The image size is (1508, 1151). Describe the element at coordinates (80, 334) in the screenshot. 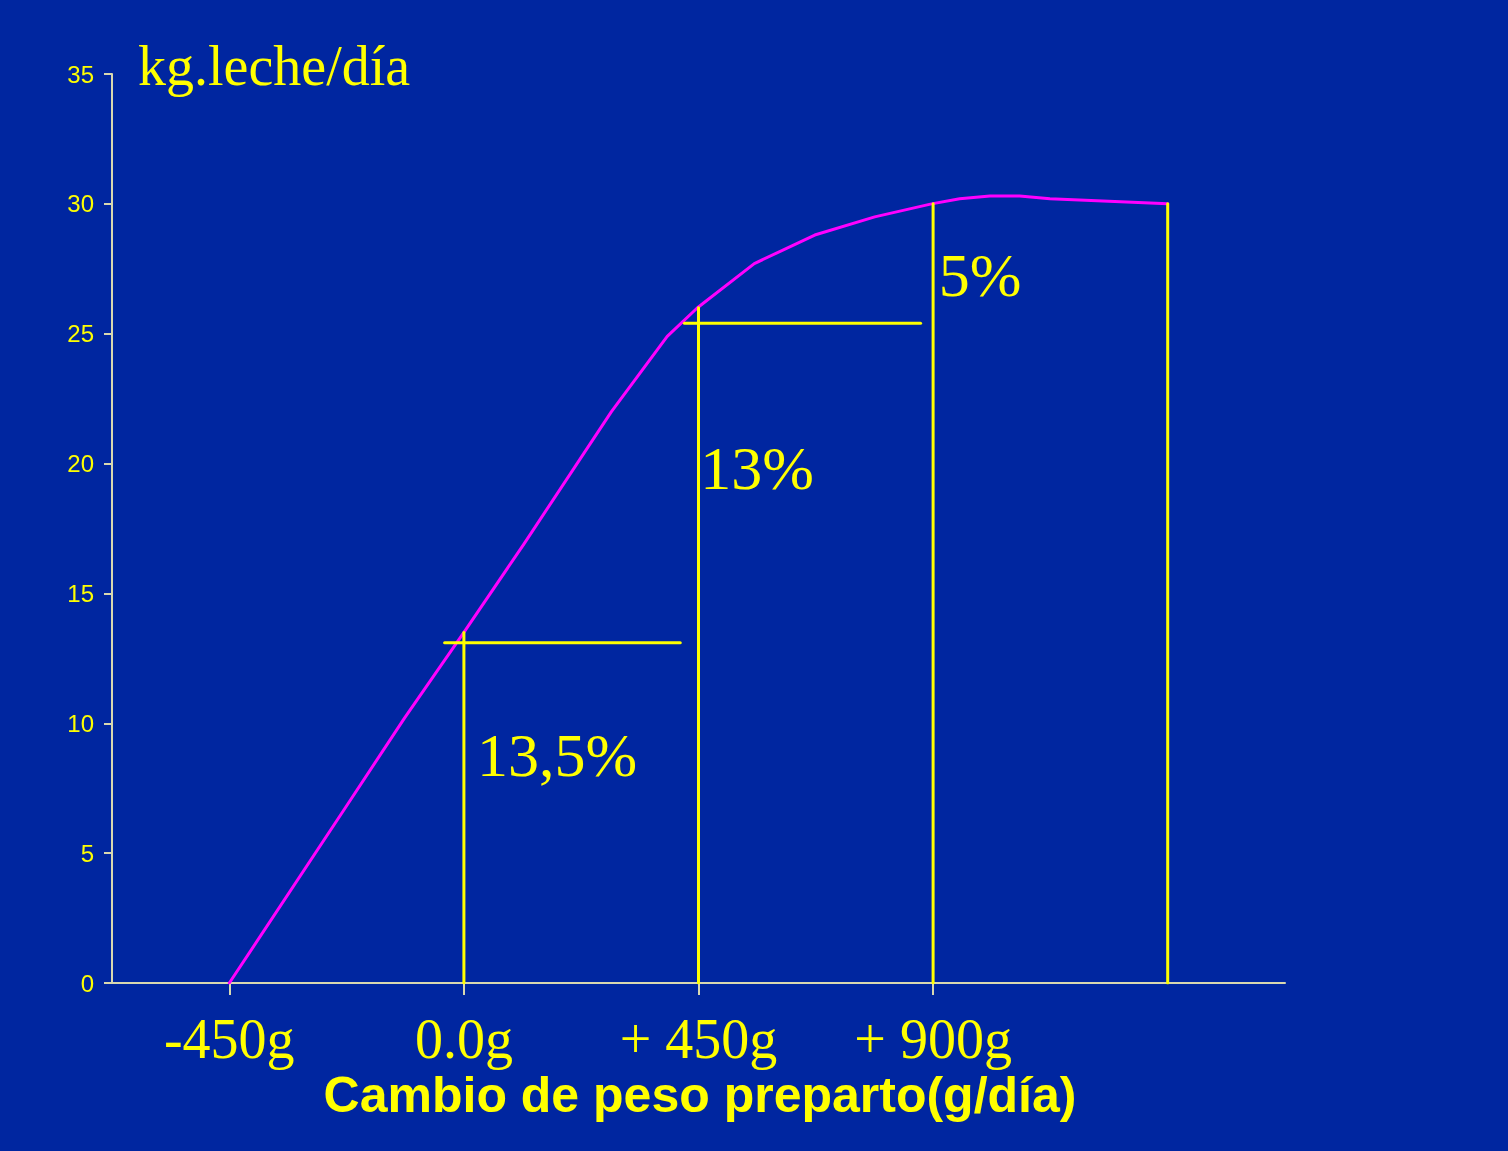

I see `y-tick-label: 25` at that location.